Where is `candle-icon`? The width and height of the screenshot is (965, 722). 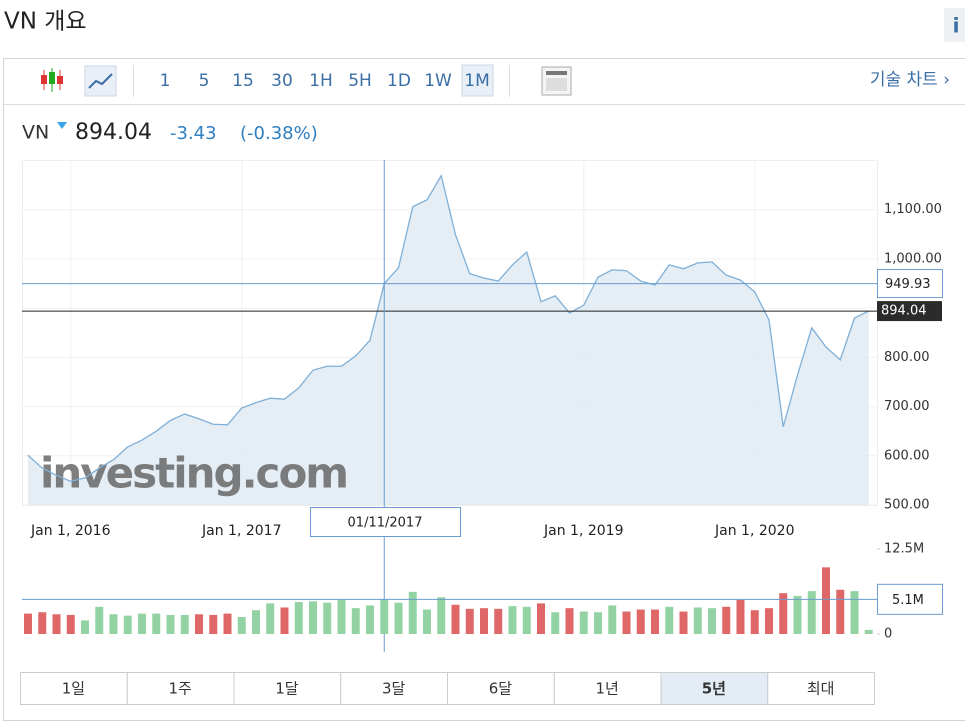 candle-icon is located at coordinates (52, 80).